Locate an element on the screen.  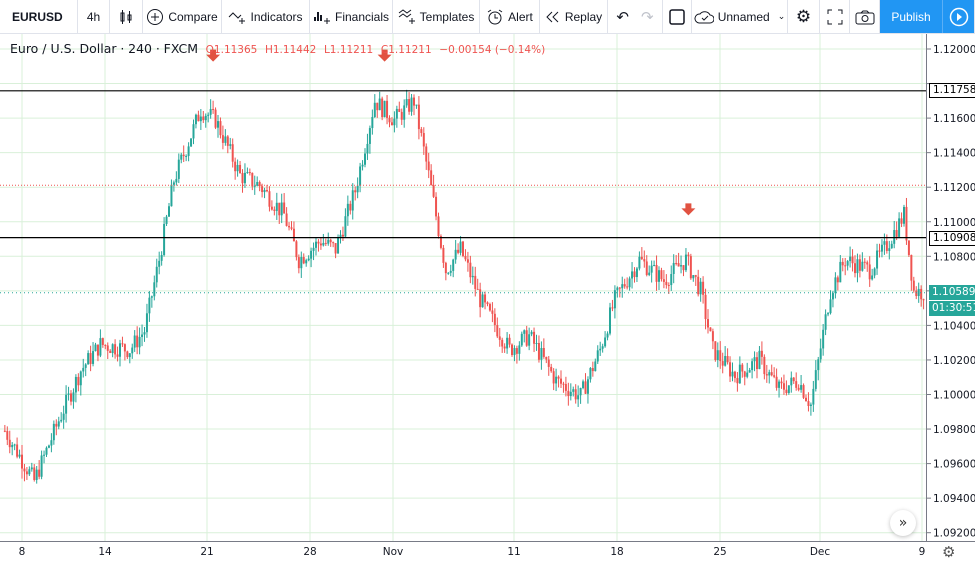
redo-icon: ↷ is located at coordinates (647, 17).